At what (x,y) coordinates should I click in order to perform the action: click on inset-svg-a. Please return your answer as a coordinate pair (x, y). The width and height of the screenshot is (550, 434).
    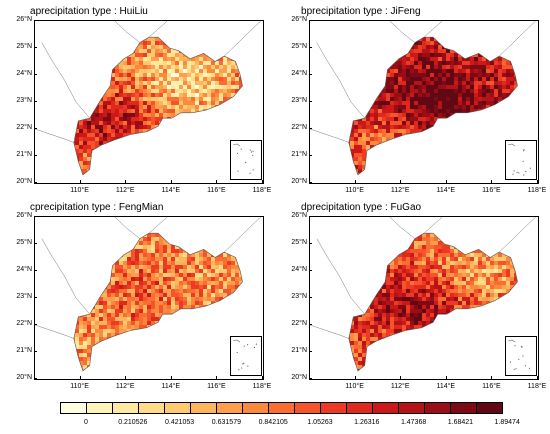
    Looking at the image, I should click on (243, 158).